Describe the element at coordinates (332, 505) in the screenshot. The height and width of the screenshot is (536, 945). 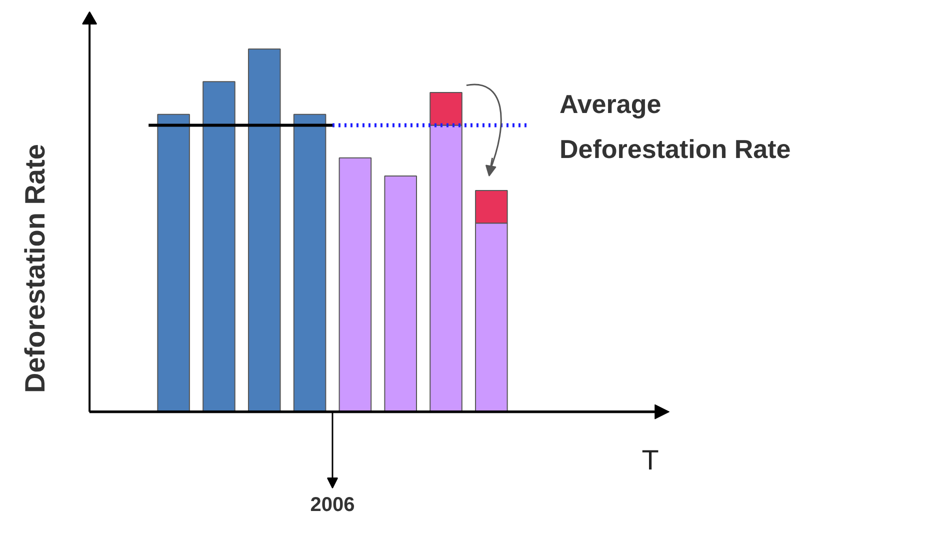
I see `text: 2006` at that location.